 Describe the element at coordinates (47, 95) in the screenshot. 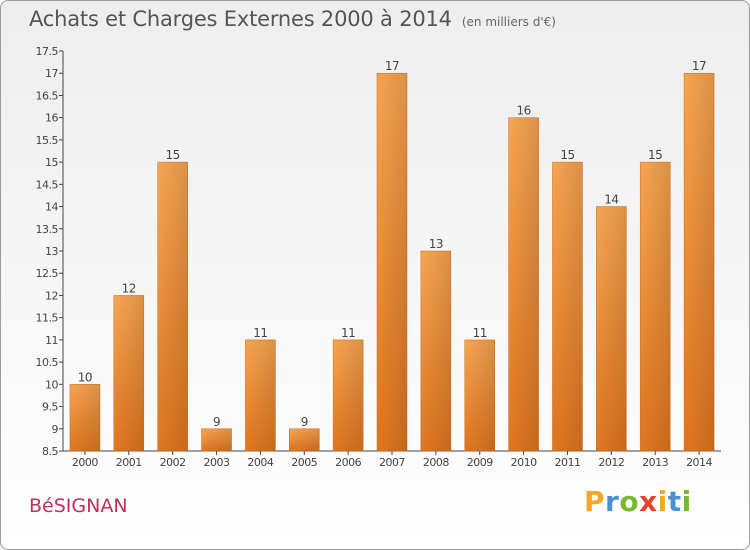

I see `y-tick-label: 16.5` at that location.